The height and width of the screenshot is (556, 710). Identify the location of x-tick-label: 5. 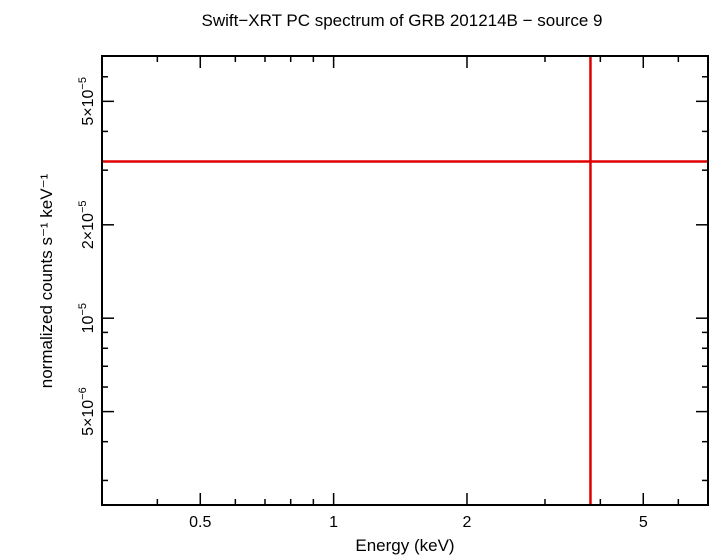
(643, 522).